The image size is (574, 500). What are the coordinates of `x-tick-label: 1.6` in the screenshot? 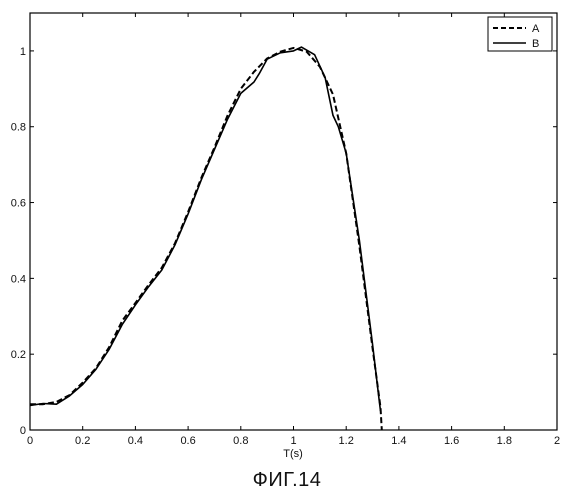 It's located at (451, 441).